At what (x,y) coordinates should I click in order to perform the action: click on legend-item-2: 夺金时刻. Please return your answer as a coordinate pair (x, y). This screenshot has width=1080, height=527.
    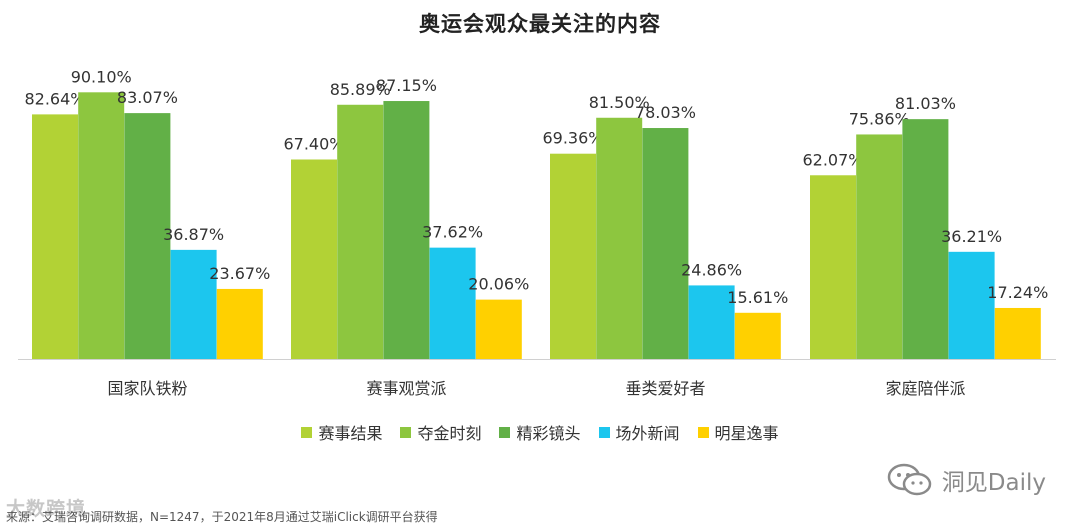
    Looking at the image, I should click on (440, 432).